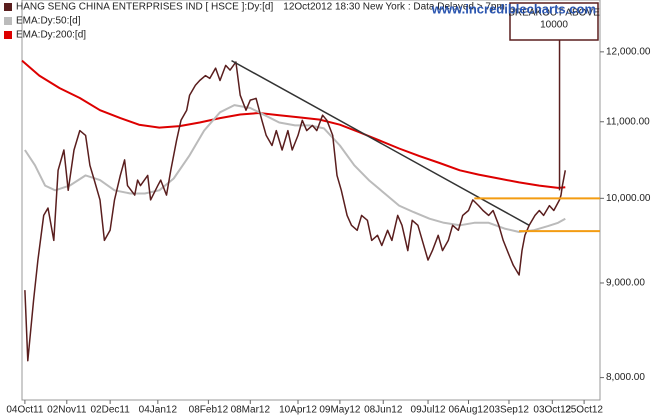 The height and width of the screenshot is (420, 660). I want to click on x-tick-label: 06Aug12, so click(468, 410).